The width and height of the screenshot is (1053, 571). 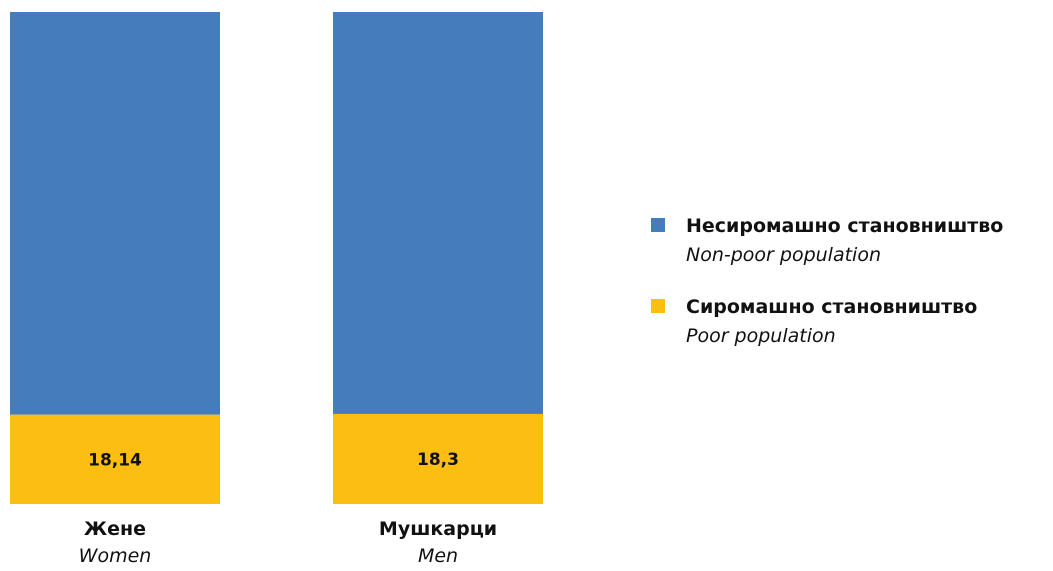 I want to click on category-label-cat-1: Мушкарци, so click(x=438, y=529).